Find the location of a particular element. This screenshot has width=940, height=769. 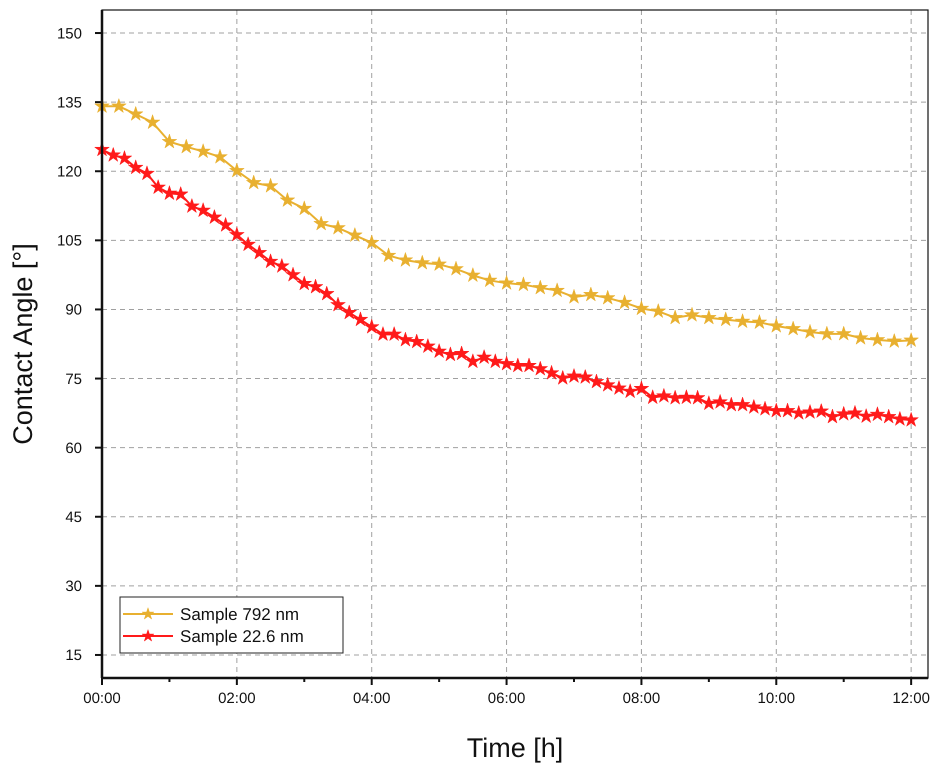

y-tick-label: 120 is located at coordinates (69, 171).